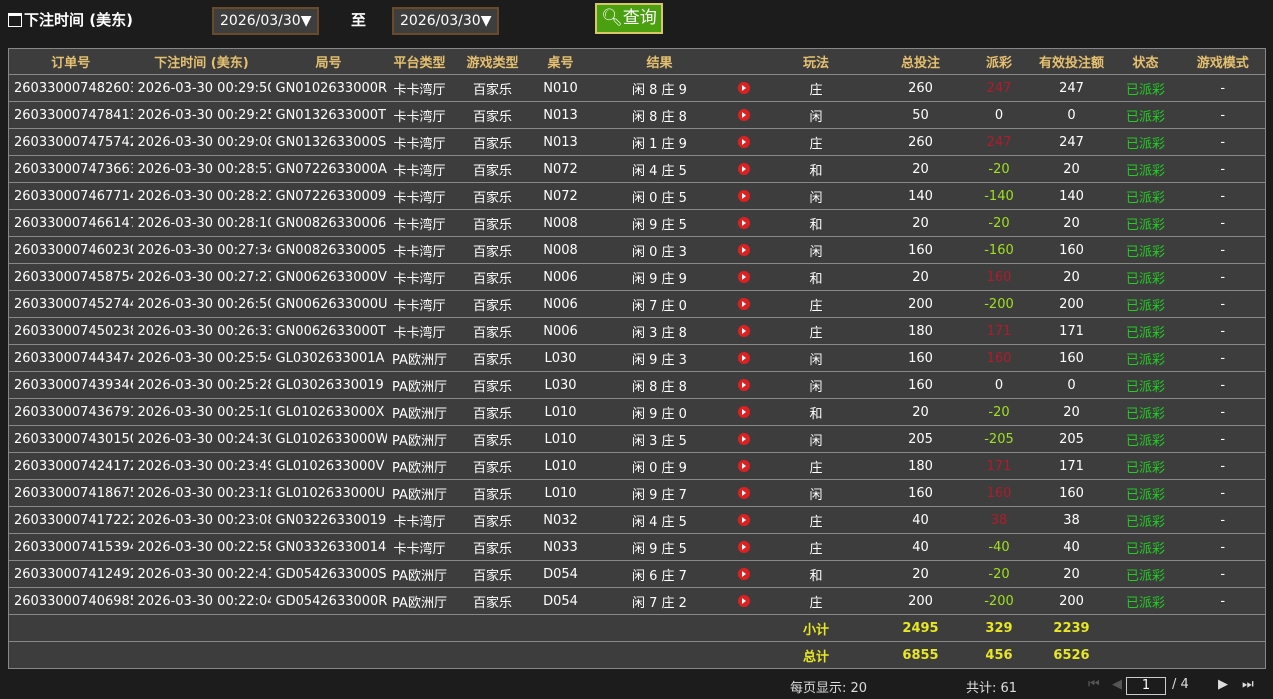  I want to click on table-id-cell: N006, so click(560, 304).